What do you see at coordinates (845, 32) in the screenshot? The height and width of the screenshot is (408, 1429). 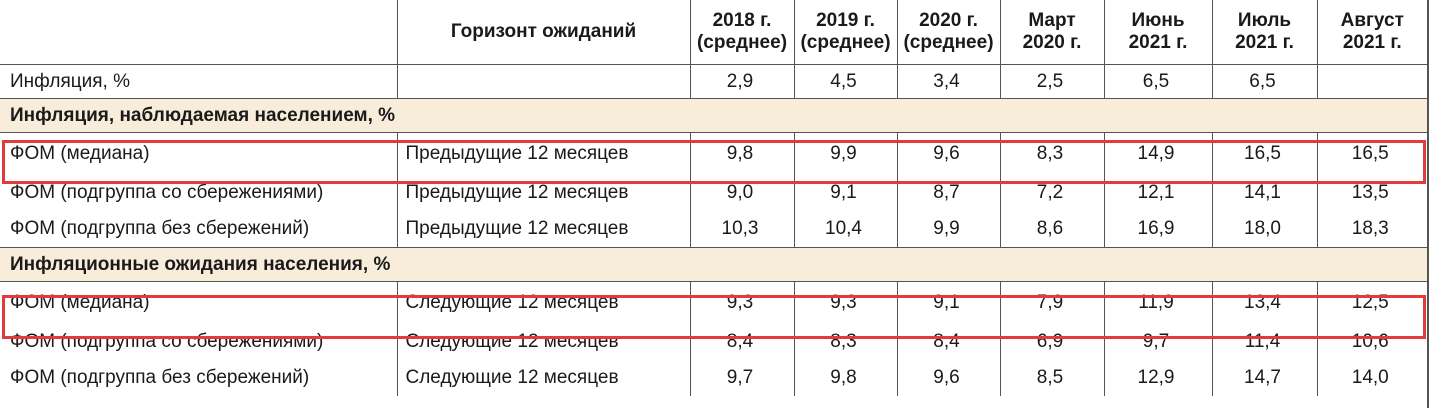 I see `header-period-2019: 2019 г. (среднее)` at bounding box center [845, 32].